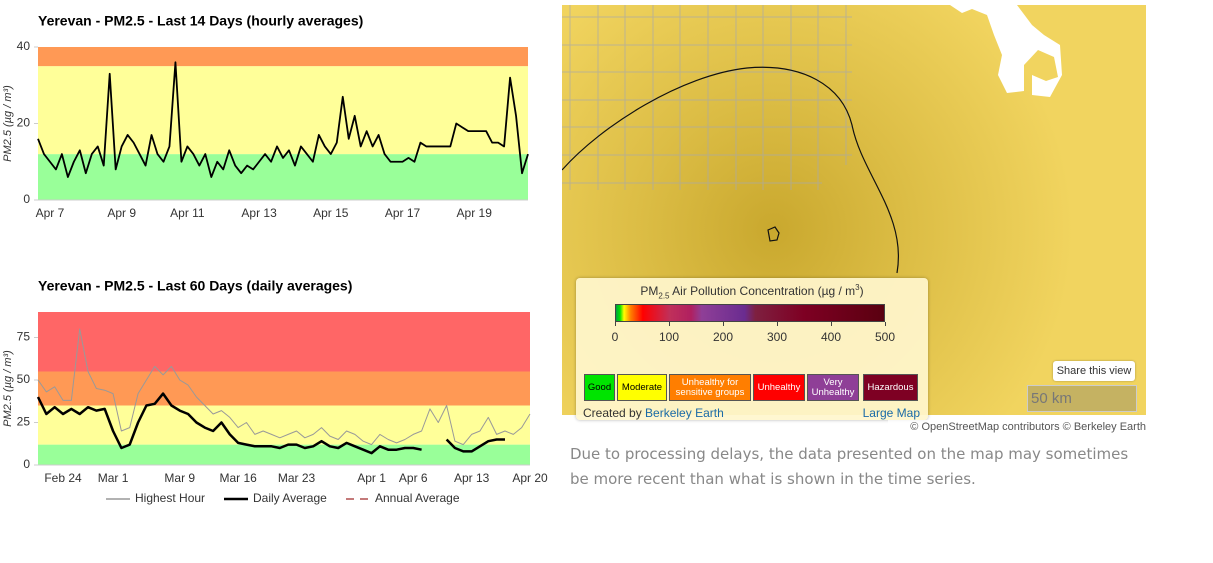  Describe the element at coordinates (833, 387) in the screenshot. I see `category-key: Very Unhealthy` at that location.